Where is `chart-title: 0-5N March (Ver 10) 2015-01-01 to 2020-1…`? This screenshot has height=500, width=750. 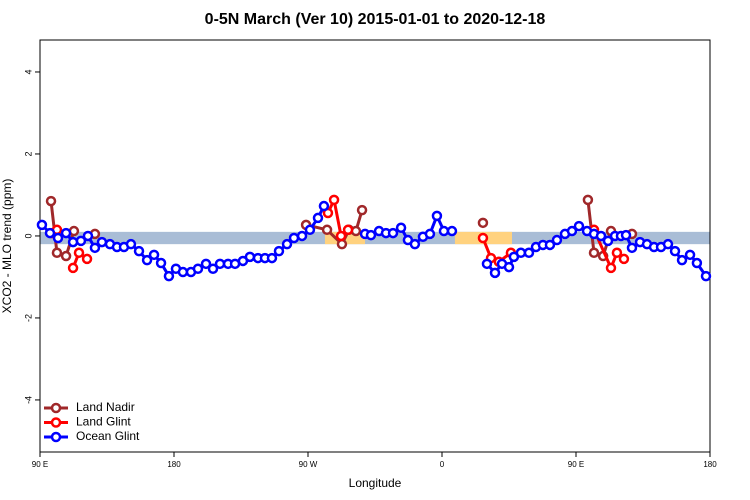
chart-title: 0-5N March (Ver 10) 2015-01-01 to 2020-1… is located at coordinates (375, 19).